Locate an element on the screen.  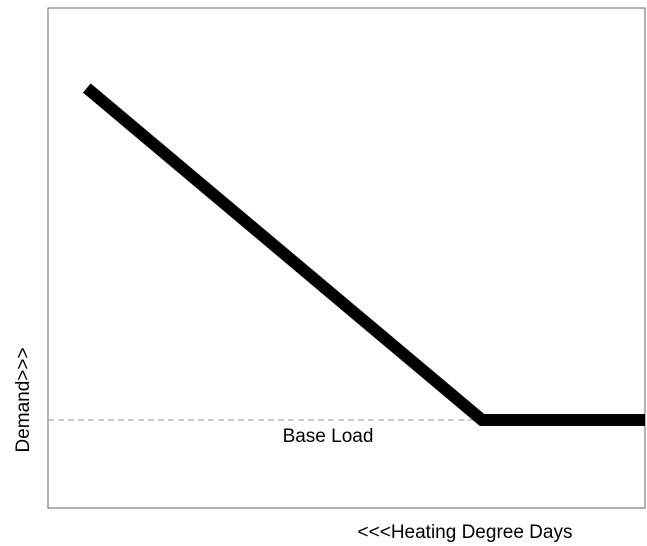
reference-label: Base Load is located at coordinates (328, 436).